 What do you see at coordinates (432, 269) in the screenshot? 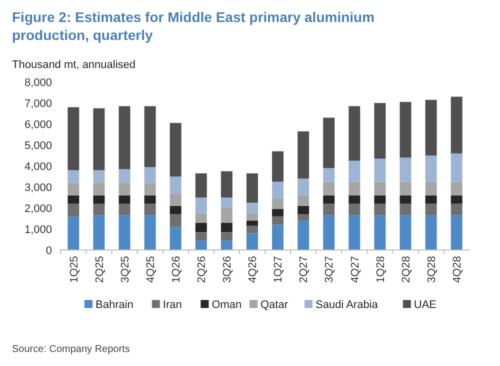
I see `x-tick-label: 3Q28` at bounding box center [432, 269].